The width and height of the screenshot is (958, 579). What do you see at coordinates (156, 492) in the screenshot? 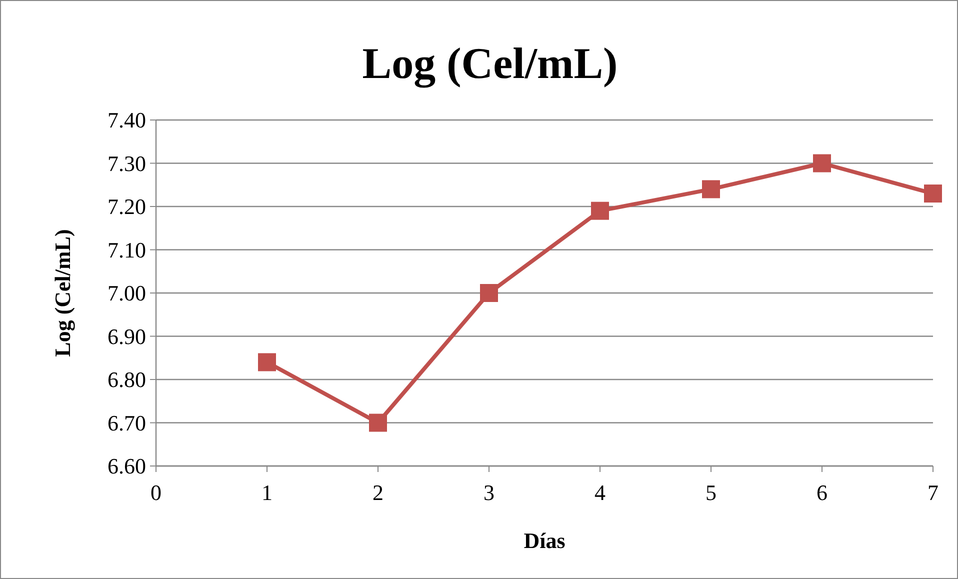
I see `x-tick-label: 0` at bounding box center [156, 492].